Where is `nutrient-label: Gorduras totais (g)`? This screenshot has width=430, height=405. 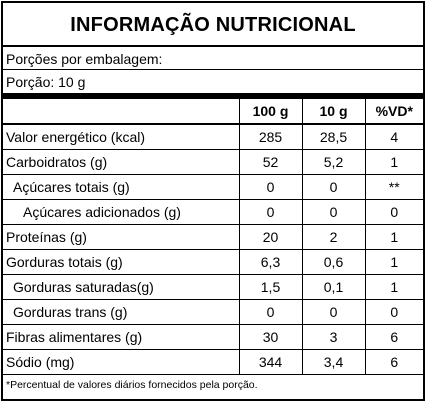
nutrient-label: Gorduras totais (g) is located at coordinates (121, 261).